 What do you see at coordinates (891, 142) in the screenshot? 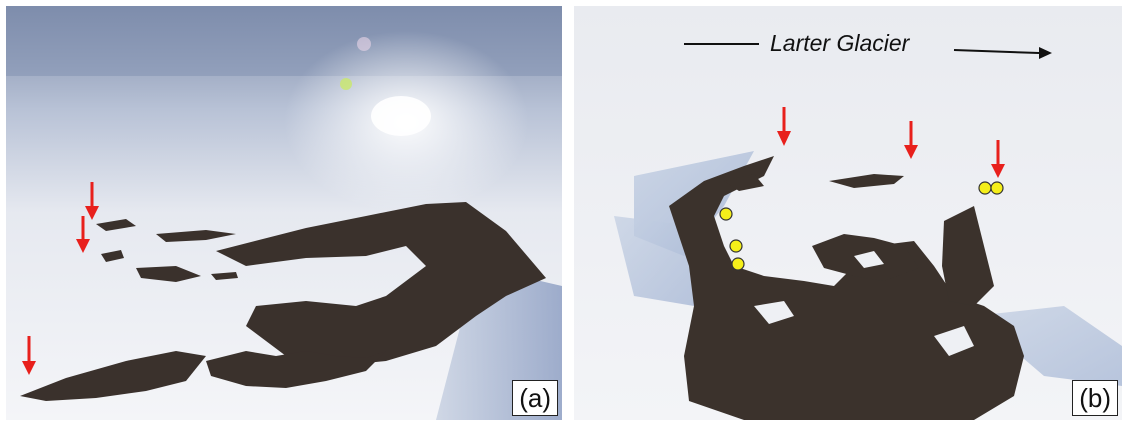
I see `red-arrows-b` at bounding box center [891, 142].